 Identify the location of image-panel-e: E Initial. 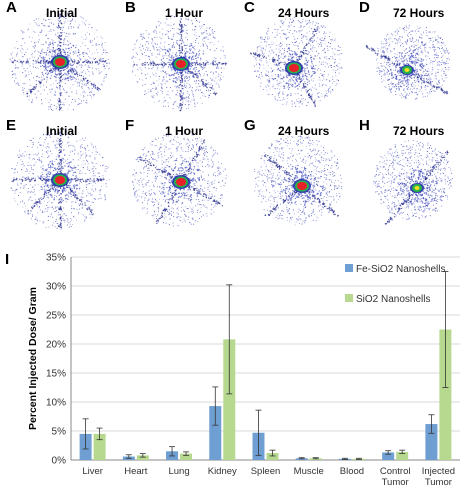
(60, 173).